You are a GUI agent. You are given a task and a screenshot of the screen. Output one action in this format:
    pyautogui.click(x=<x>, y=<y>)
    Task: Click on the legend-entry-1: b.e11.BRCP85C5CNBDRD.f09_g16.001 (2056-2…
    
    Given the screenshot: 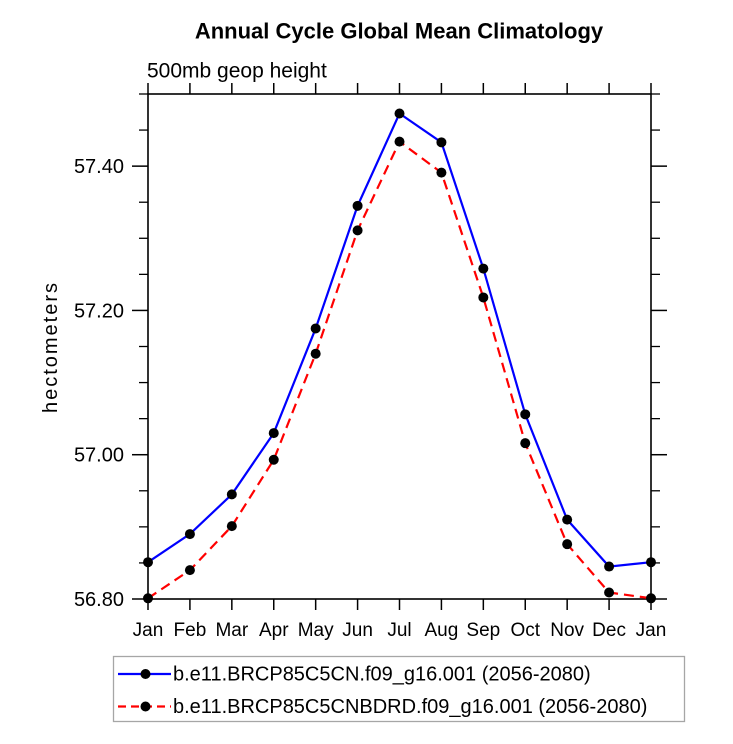 What is the action you would take?
    pyautogui.click(x=382, y=707)
    